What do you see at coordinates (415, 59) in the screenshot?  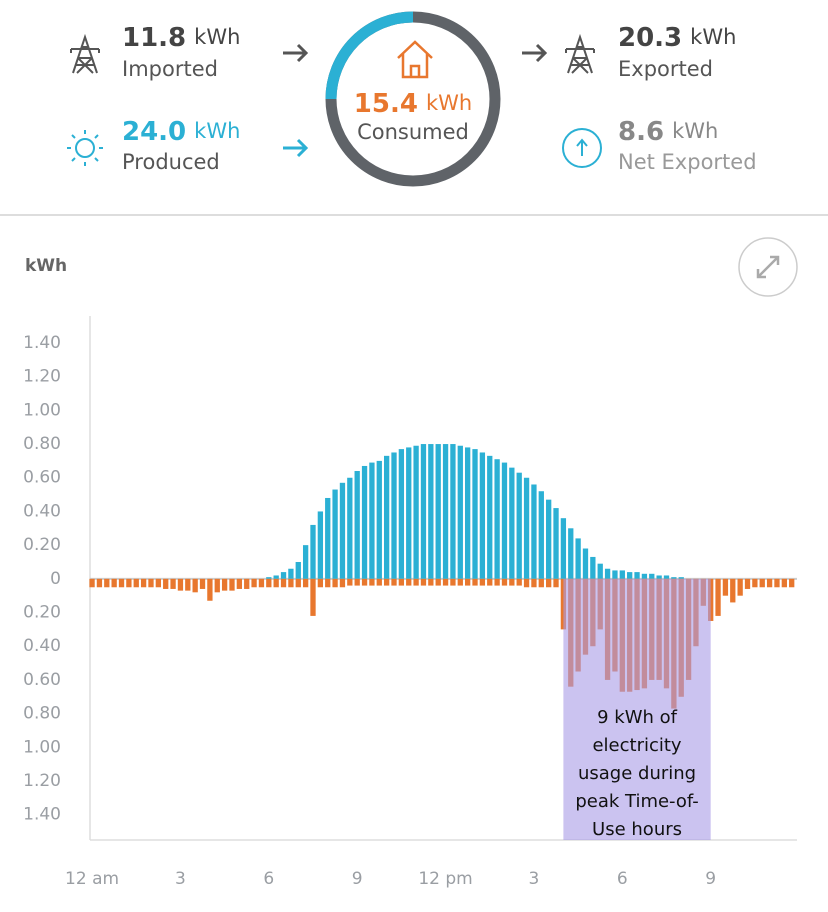 I see `house-icon` at bounding box center [415, 59].